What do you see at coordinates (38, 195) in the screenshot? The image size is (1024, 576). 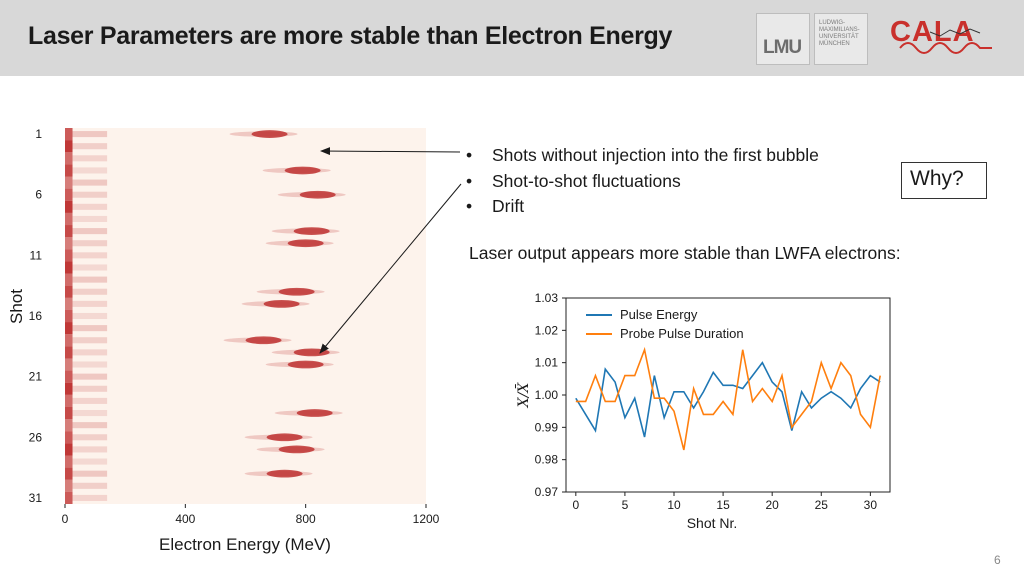 I see `heatmap-y-tick-label: 6` at bounding box center [38, 195].